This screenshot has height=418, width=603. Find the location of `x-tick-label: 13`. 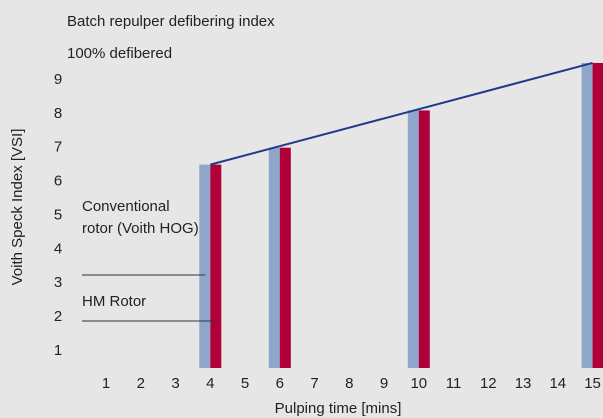

x-tick-label: 13 is located at coordinates (523, 383).